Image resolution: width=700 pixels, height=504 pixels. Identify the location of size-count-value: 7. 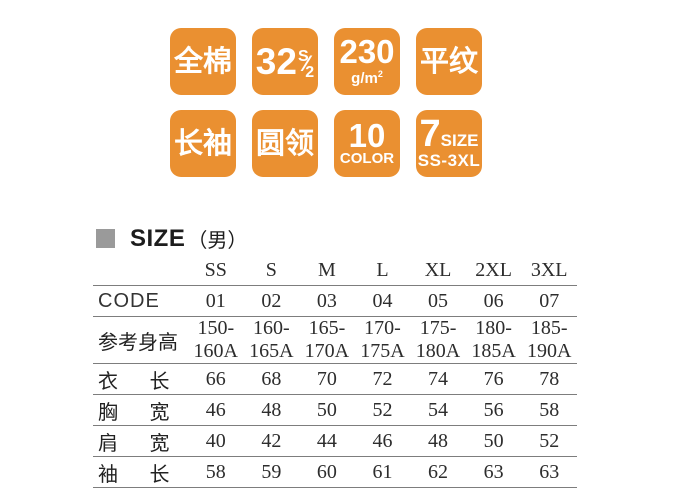
(430, 133).